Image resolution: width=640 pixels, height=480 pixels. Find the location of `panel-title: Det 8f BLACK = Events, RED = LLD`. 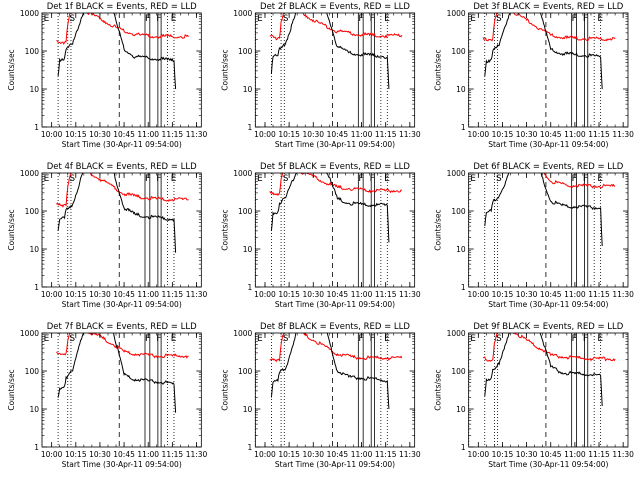

panel-title: Det 8f BLACK = Events, RED = LLD is located at coordinates (335, 327).